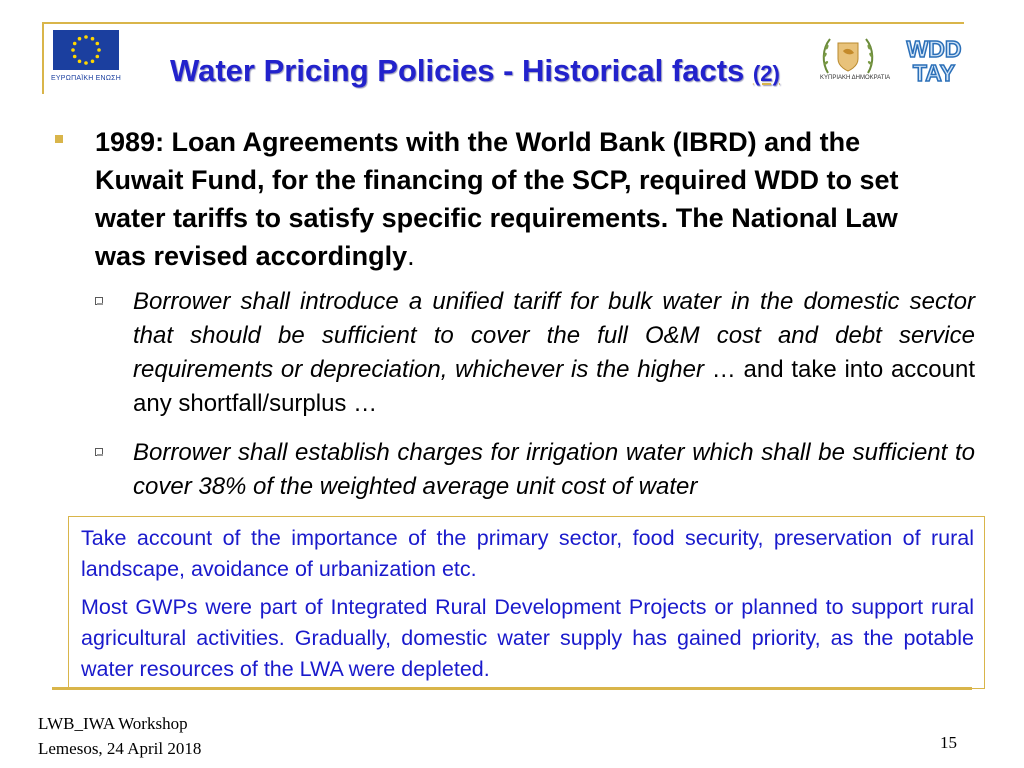  I want to click on wdd-logo-bottom-text: ΤΑΥ, so click(934, 73).